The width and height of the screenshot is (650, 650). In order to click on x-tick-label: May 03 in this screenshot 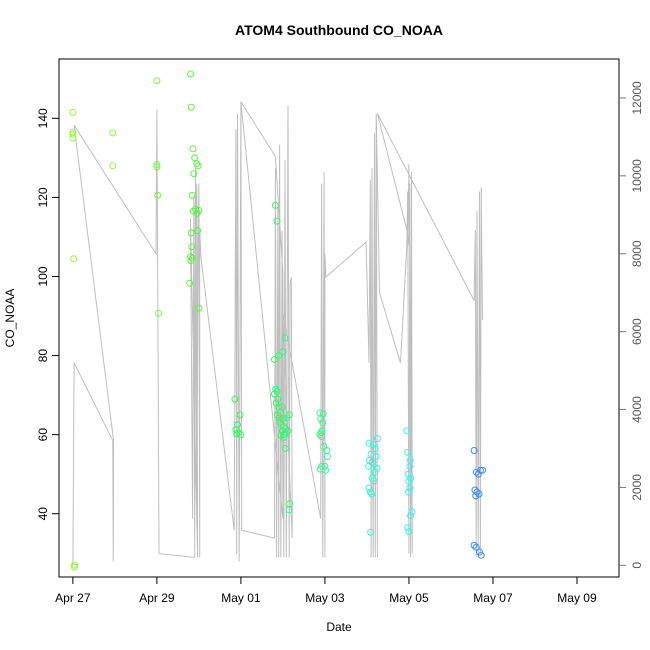, I will do `click(325, 598)`.